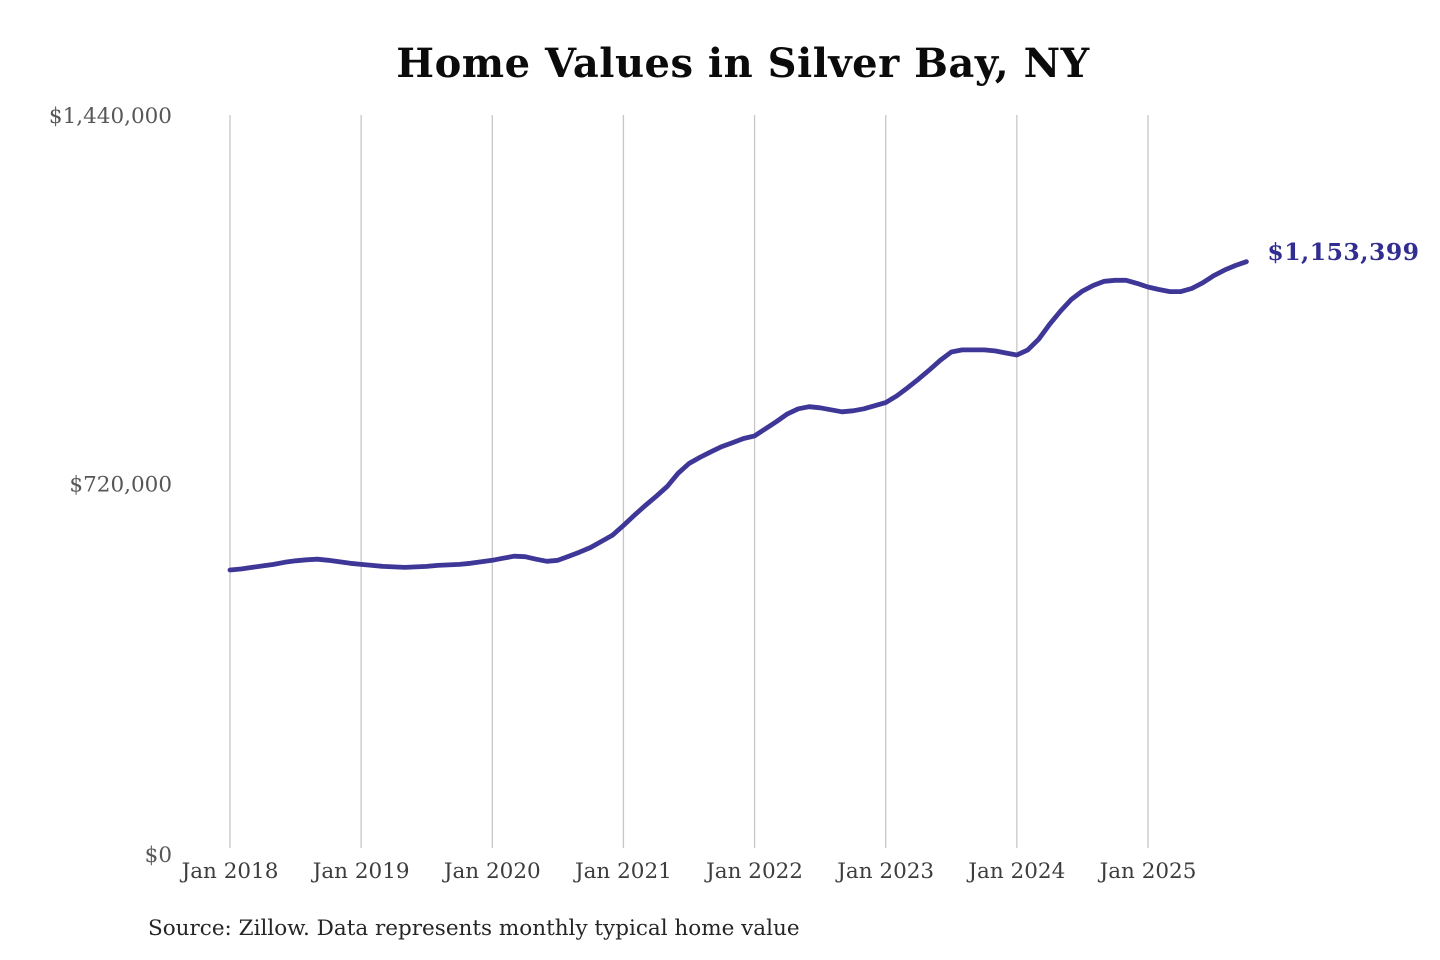 The image size is (1440, 960). Describe the element at coordinates (622, 871) in the screenshot. I see `x-tick-label: Jan 2021` at that location.